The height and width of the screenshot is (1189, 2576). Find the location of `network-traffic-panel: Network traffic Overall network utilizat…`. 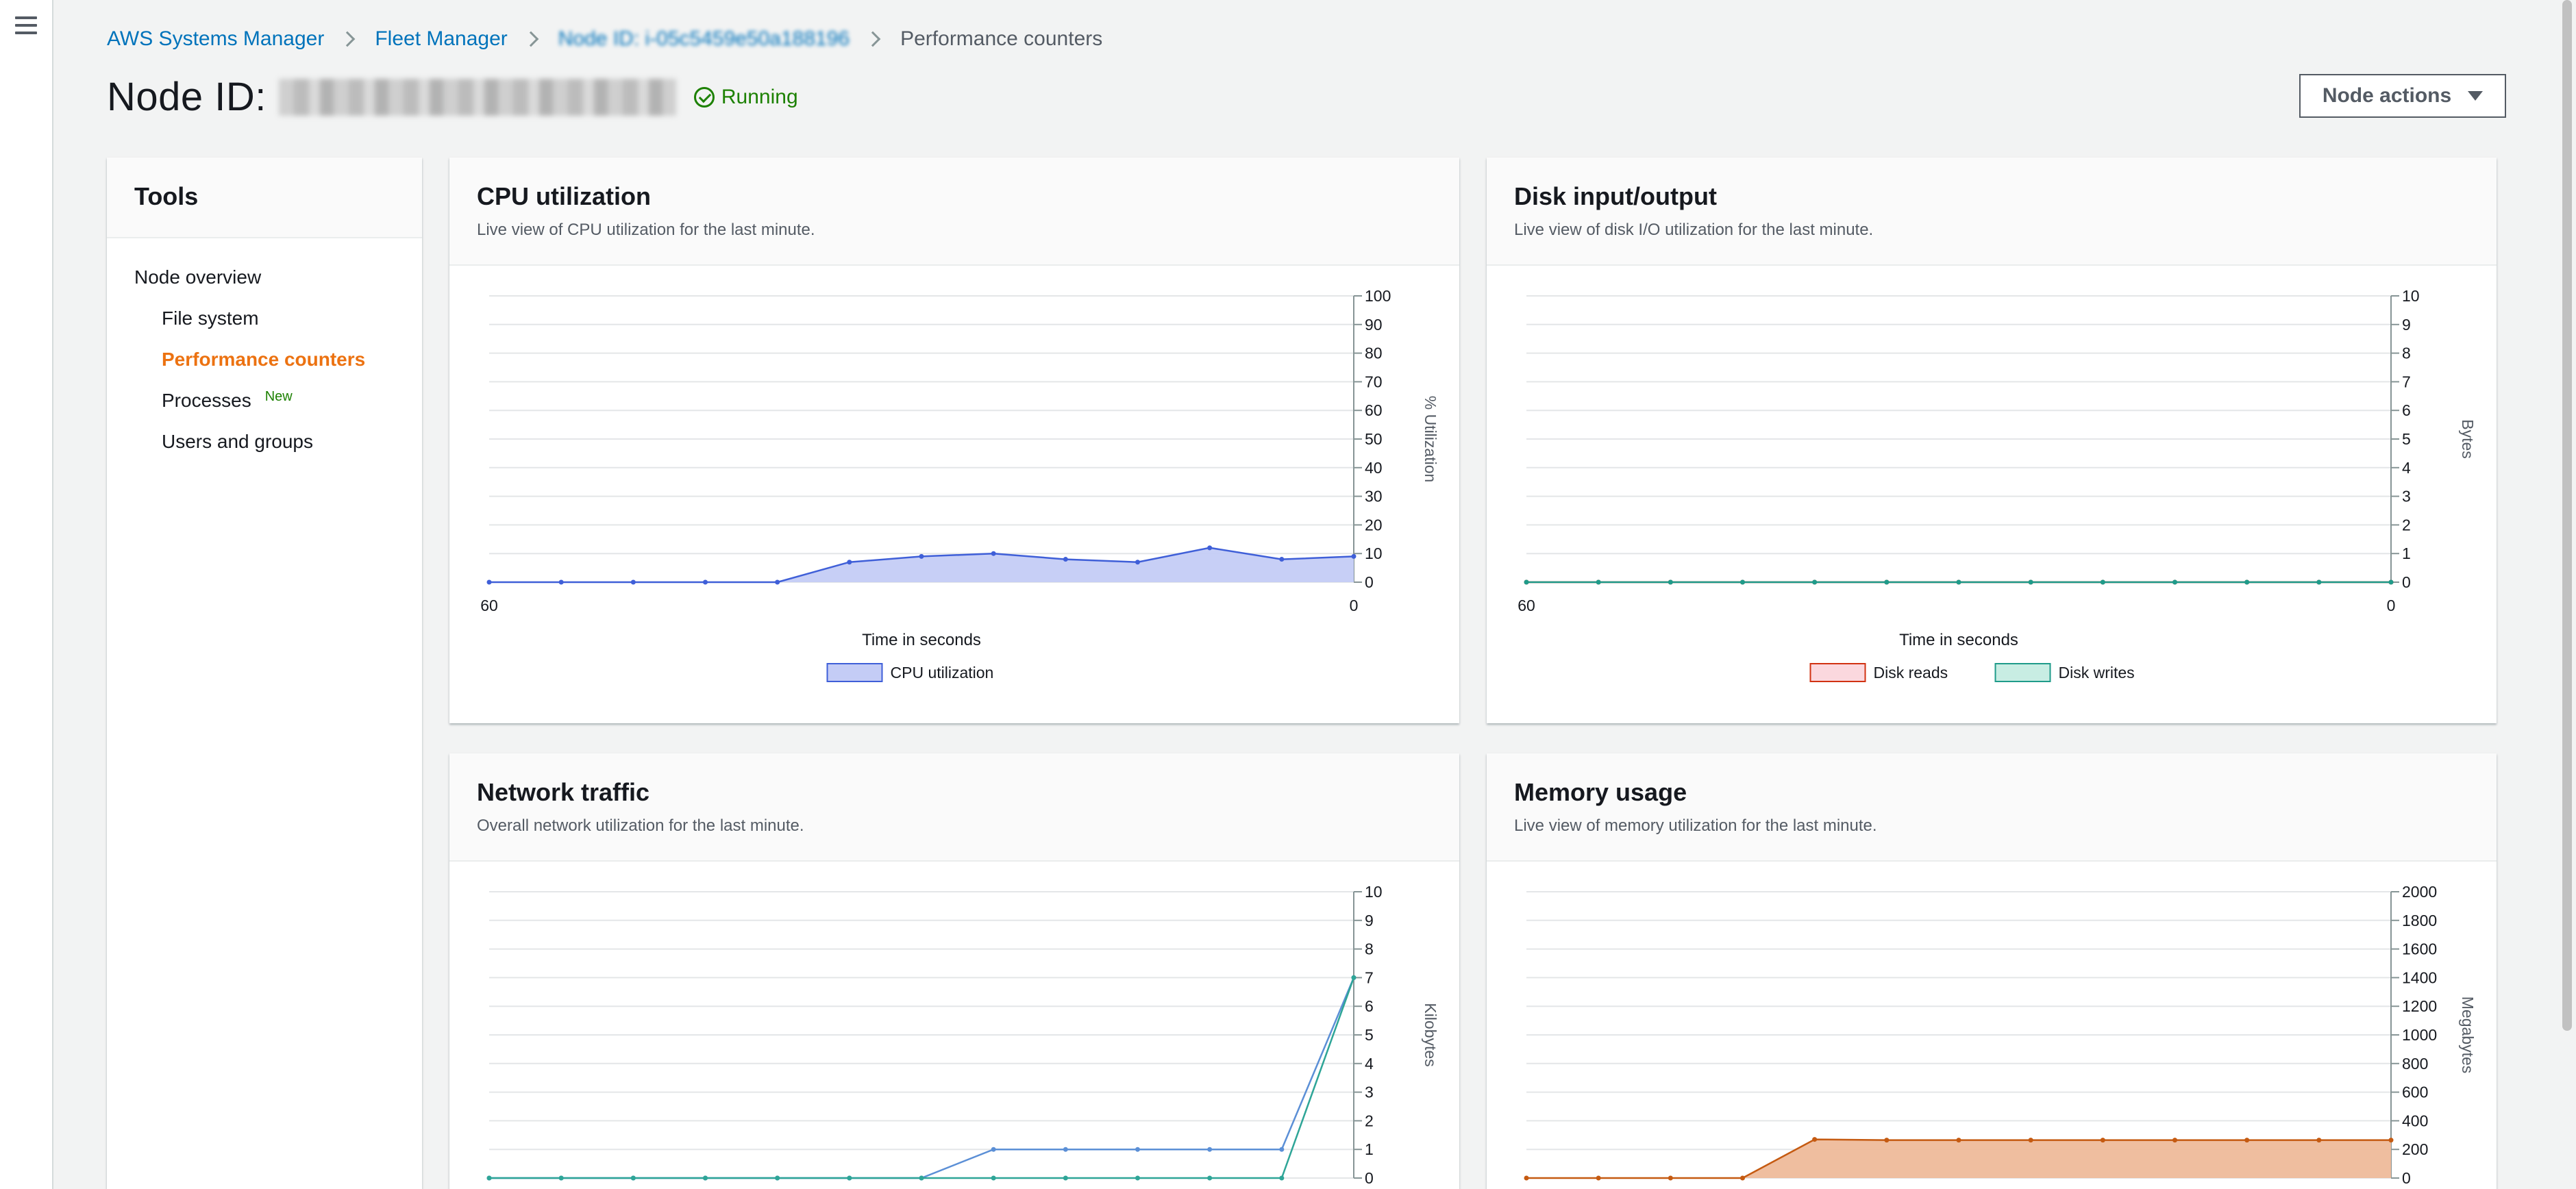

network-traffic-panel: Network traffic Overall network utilizat… is located at coordinates (954, 971).